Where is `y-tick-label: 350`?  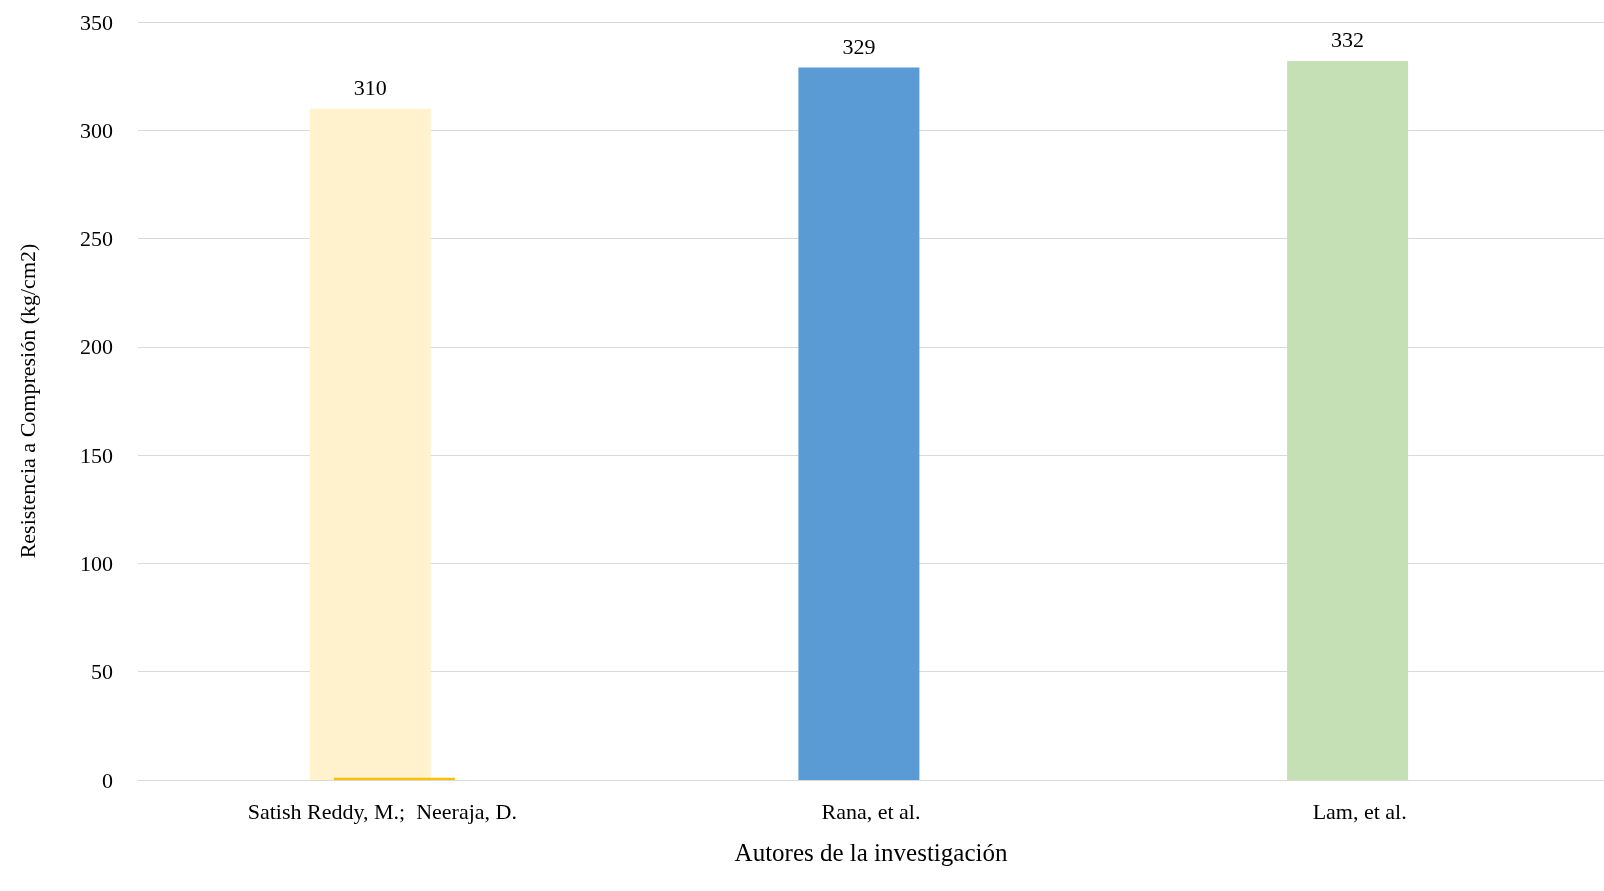 y-tick-label: 350 is located at coordinates (96, 22).